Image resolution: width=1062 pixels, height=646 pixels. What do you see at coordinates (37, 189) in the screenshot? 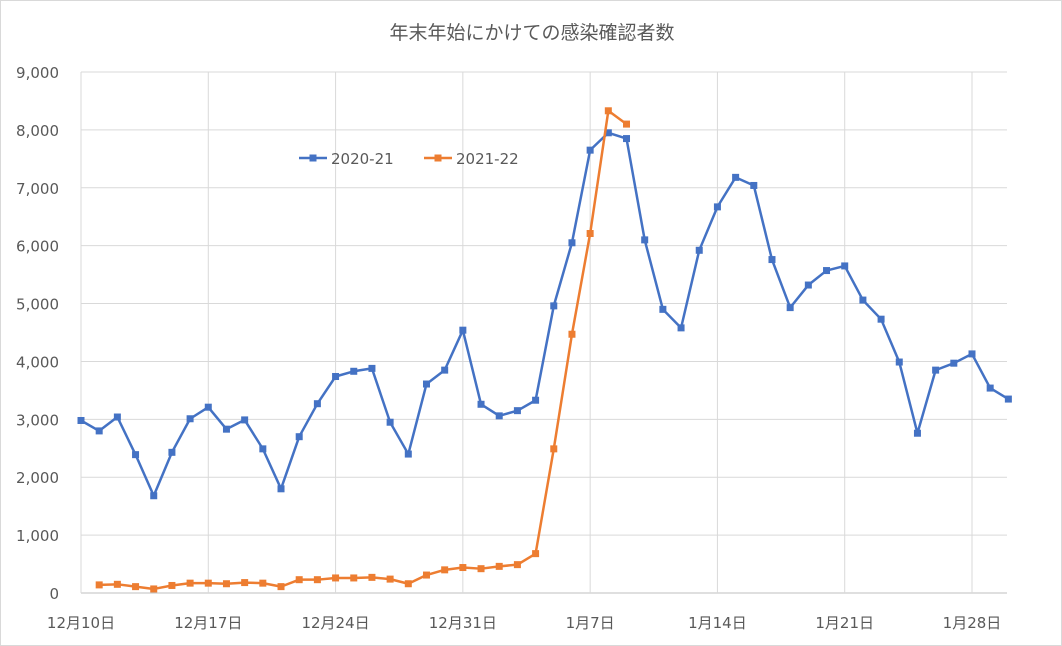
I see `y-tick-label: 7,000` at bounding box center [37, 189].